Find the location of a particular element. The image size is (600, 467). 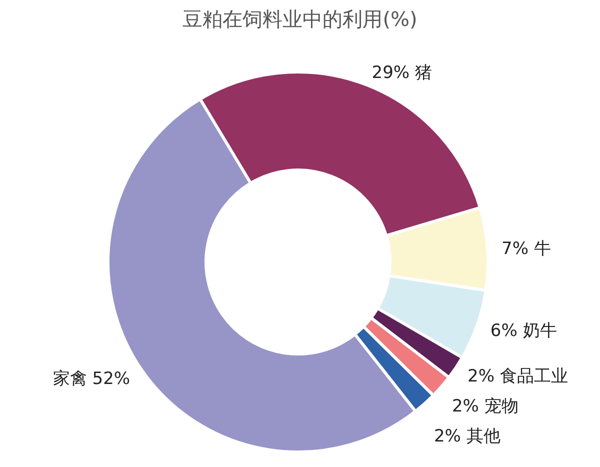

slice-label: 6% 奶牛 is located at coordinates (523, 330).